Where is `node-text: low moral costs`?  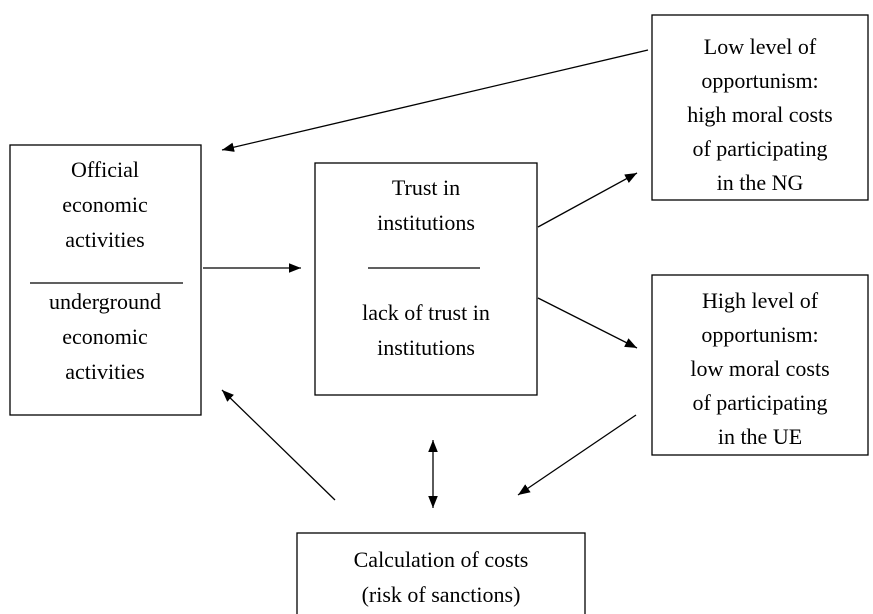 node-text: low moral costs is located at coordinates (759, 368).